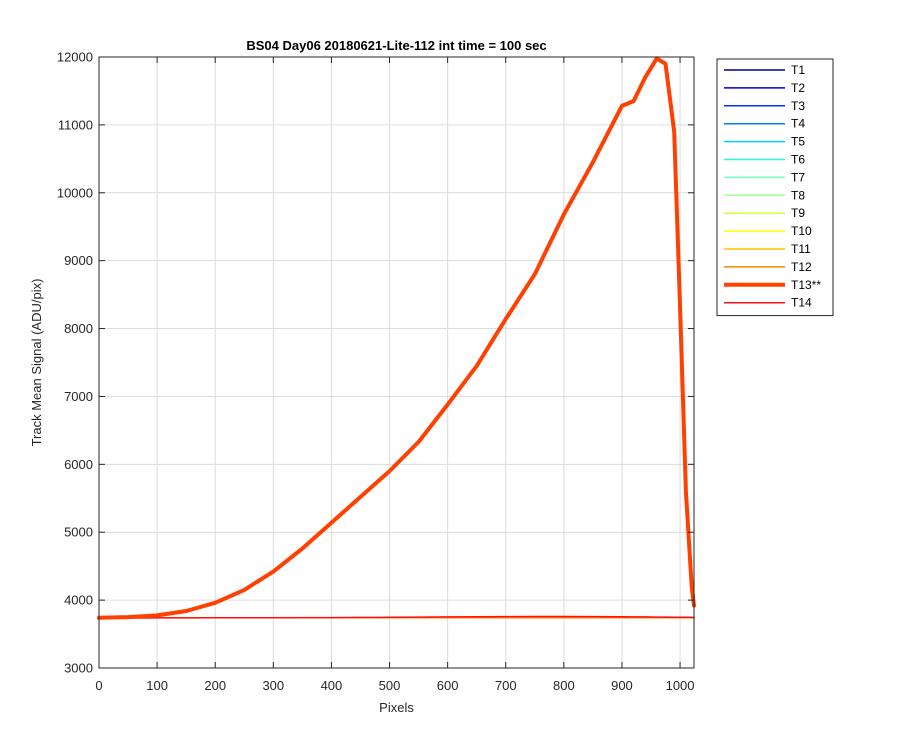 The image size is (900, 750). I want to click on x-tick-label: 200, so click(215, 685).